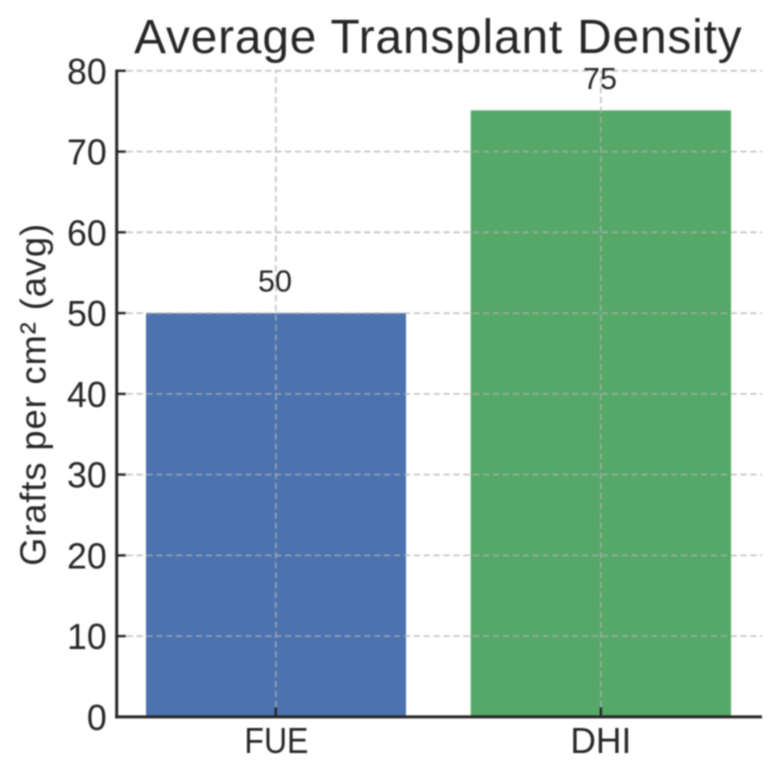 This screenshot has height=780, width=780. I want to click on svg-text: Average Transplant Density, so click(438, 37).